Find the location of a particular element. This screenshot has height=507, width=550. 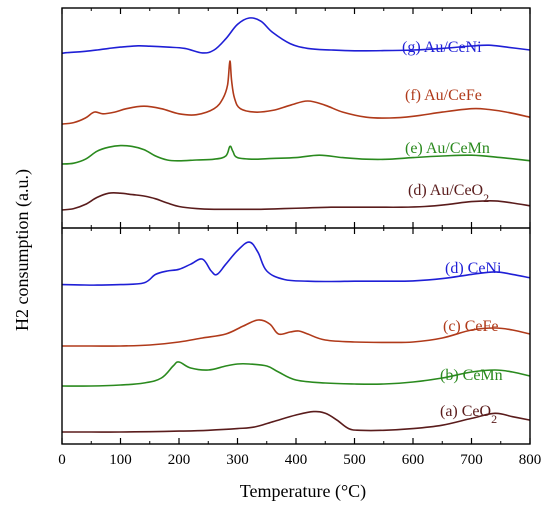

x-tick-label: 700 is located at coordinates (471, 460).